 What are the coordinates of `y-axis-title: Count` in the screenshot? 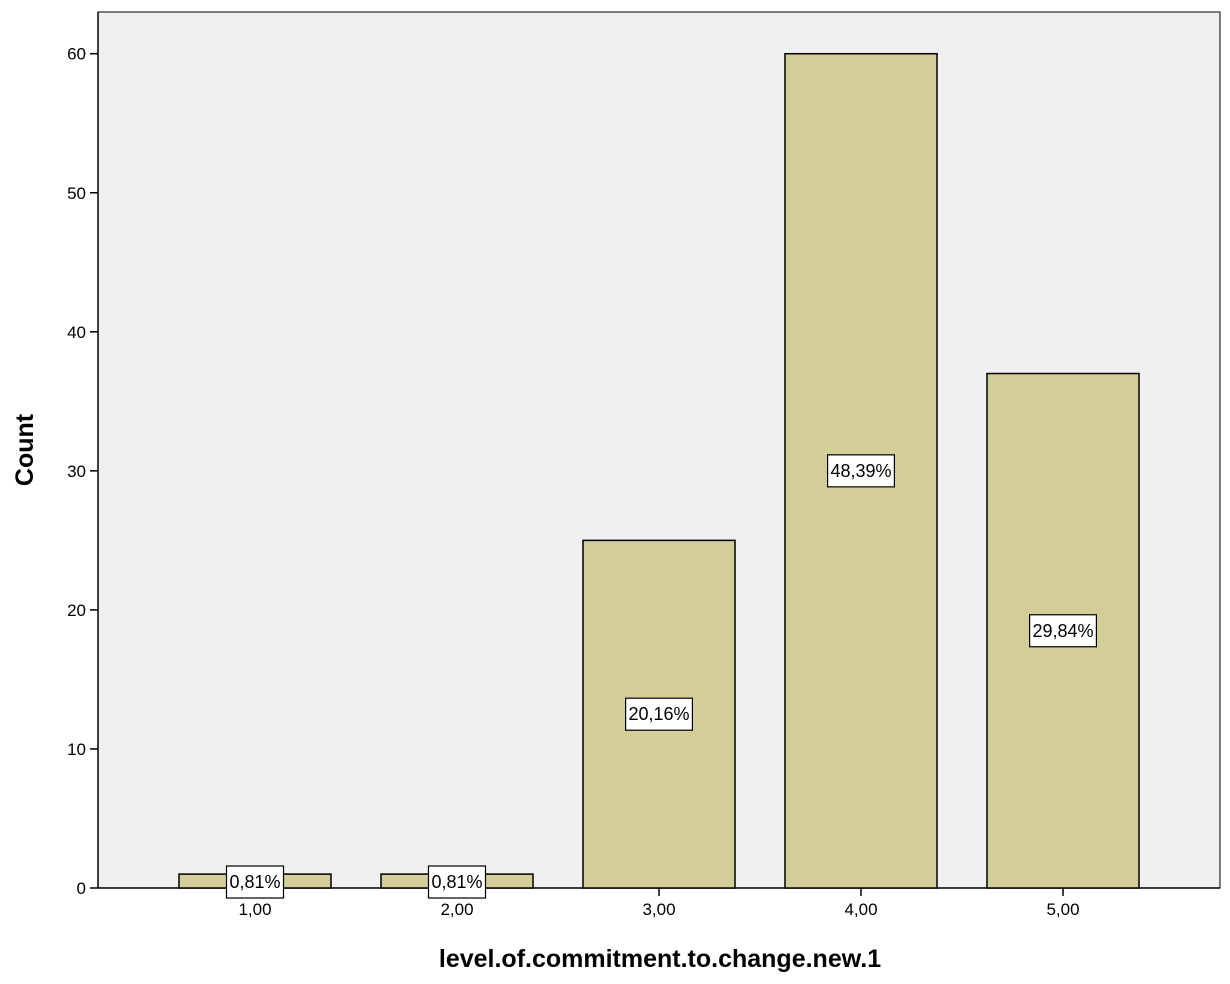 It's located at (25, 449).